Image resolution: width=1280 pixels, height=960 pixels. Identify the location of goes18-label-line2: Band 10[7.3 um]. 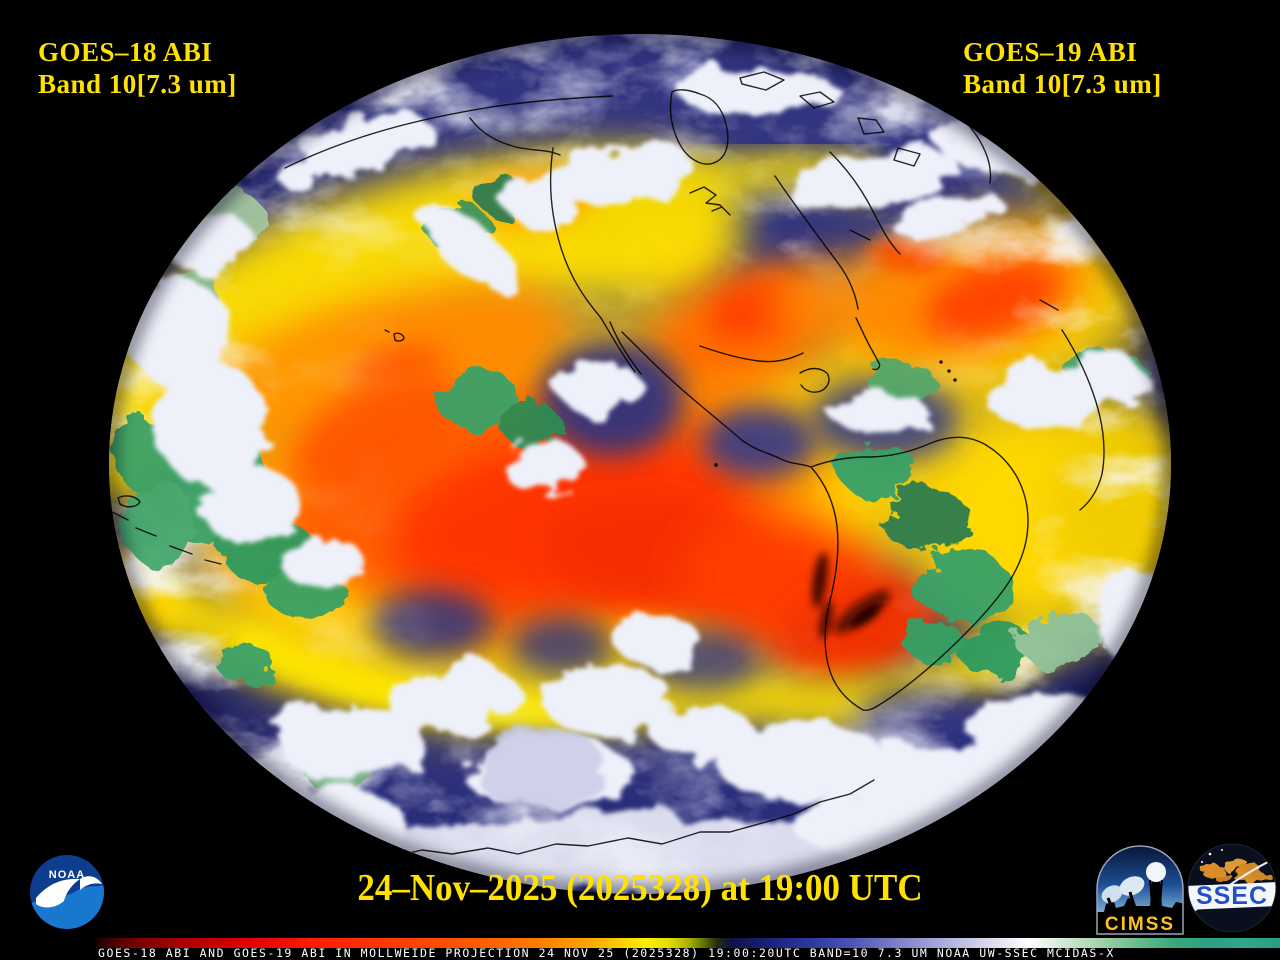
(137, 84).